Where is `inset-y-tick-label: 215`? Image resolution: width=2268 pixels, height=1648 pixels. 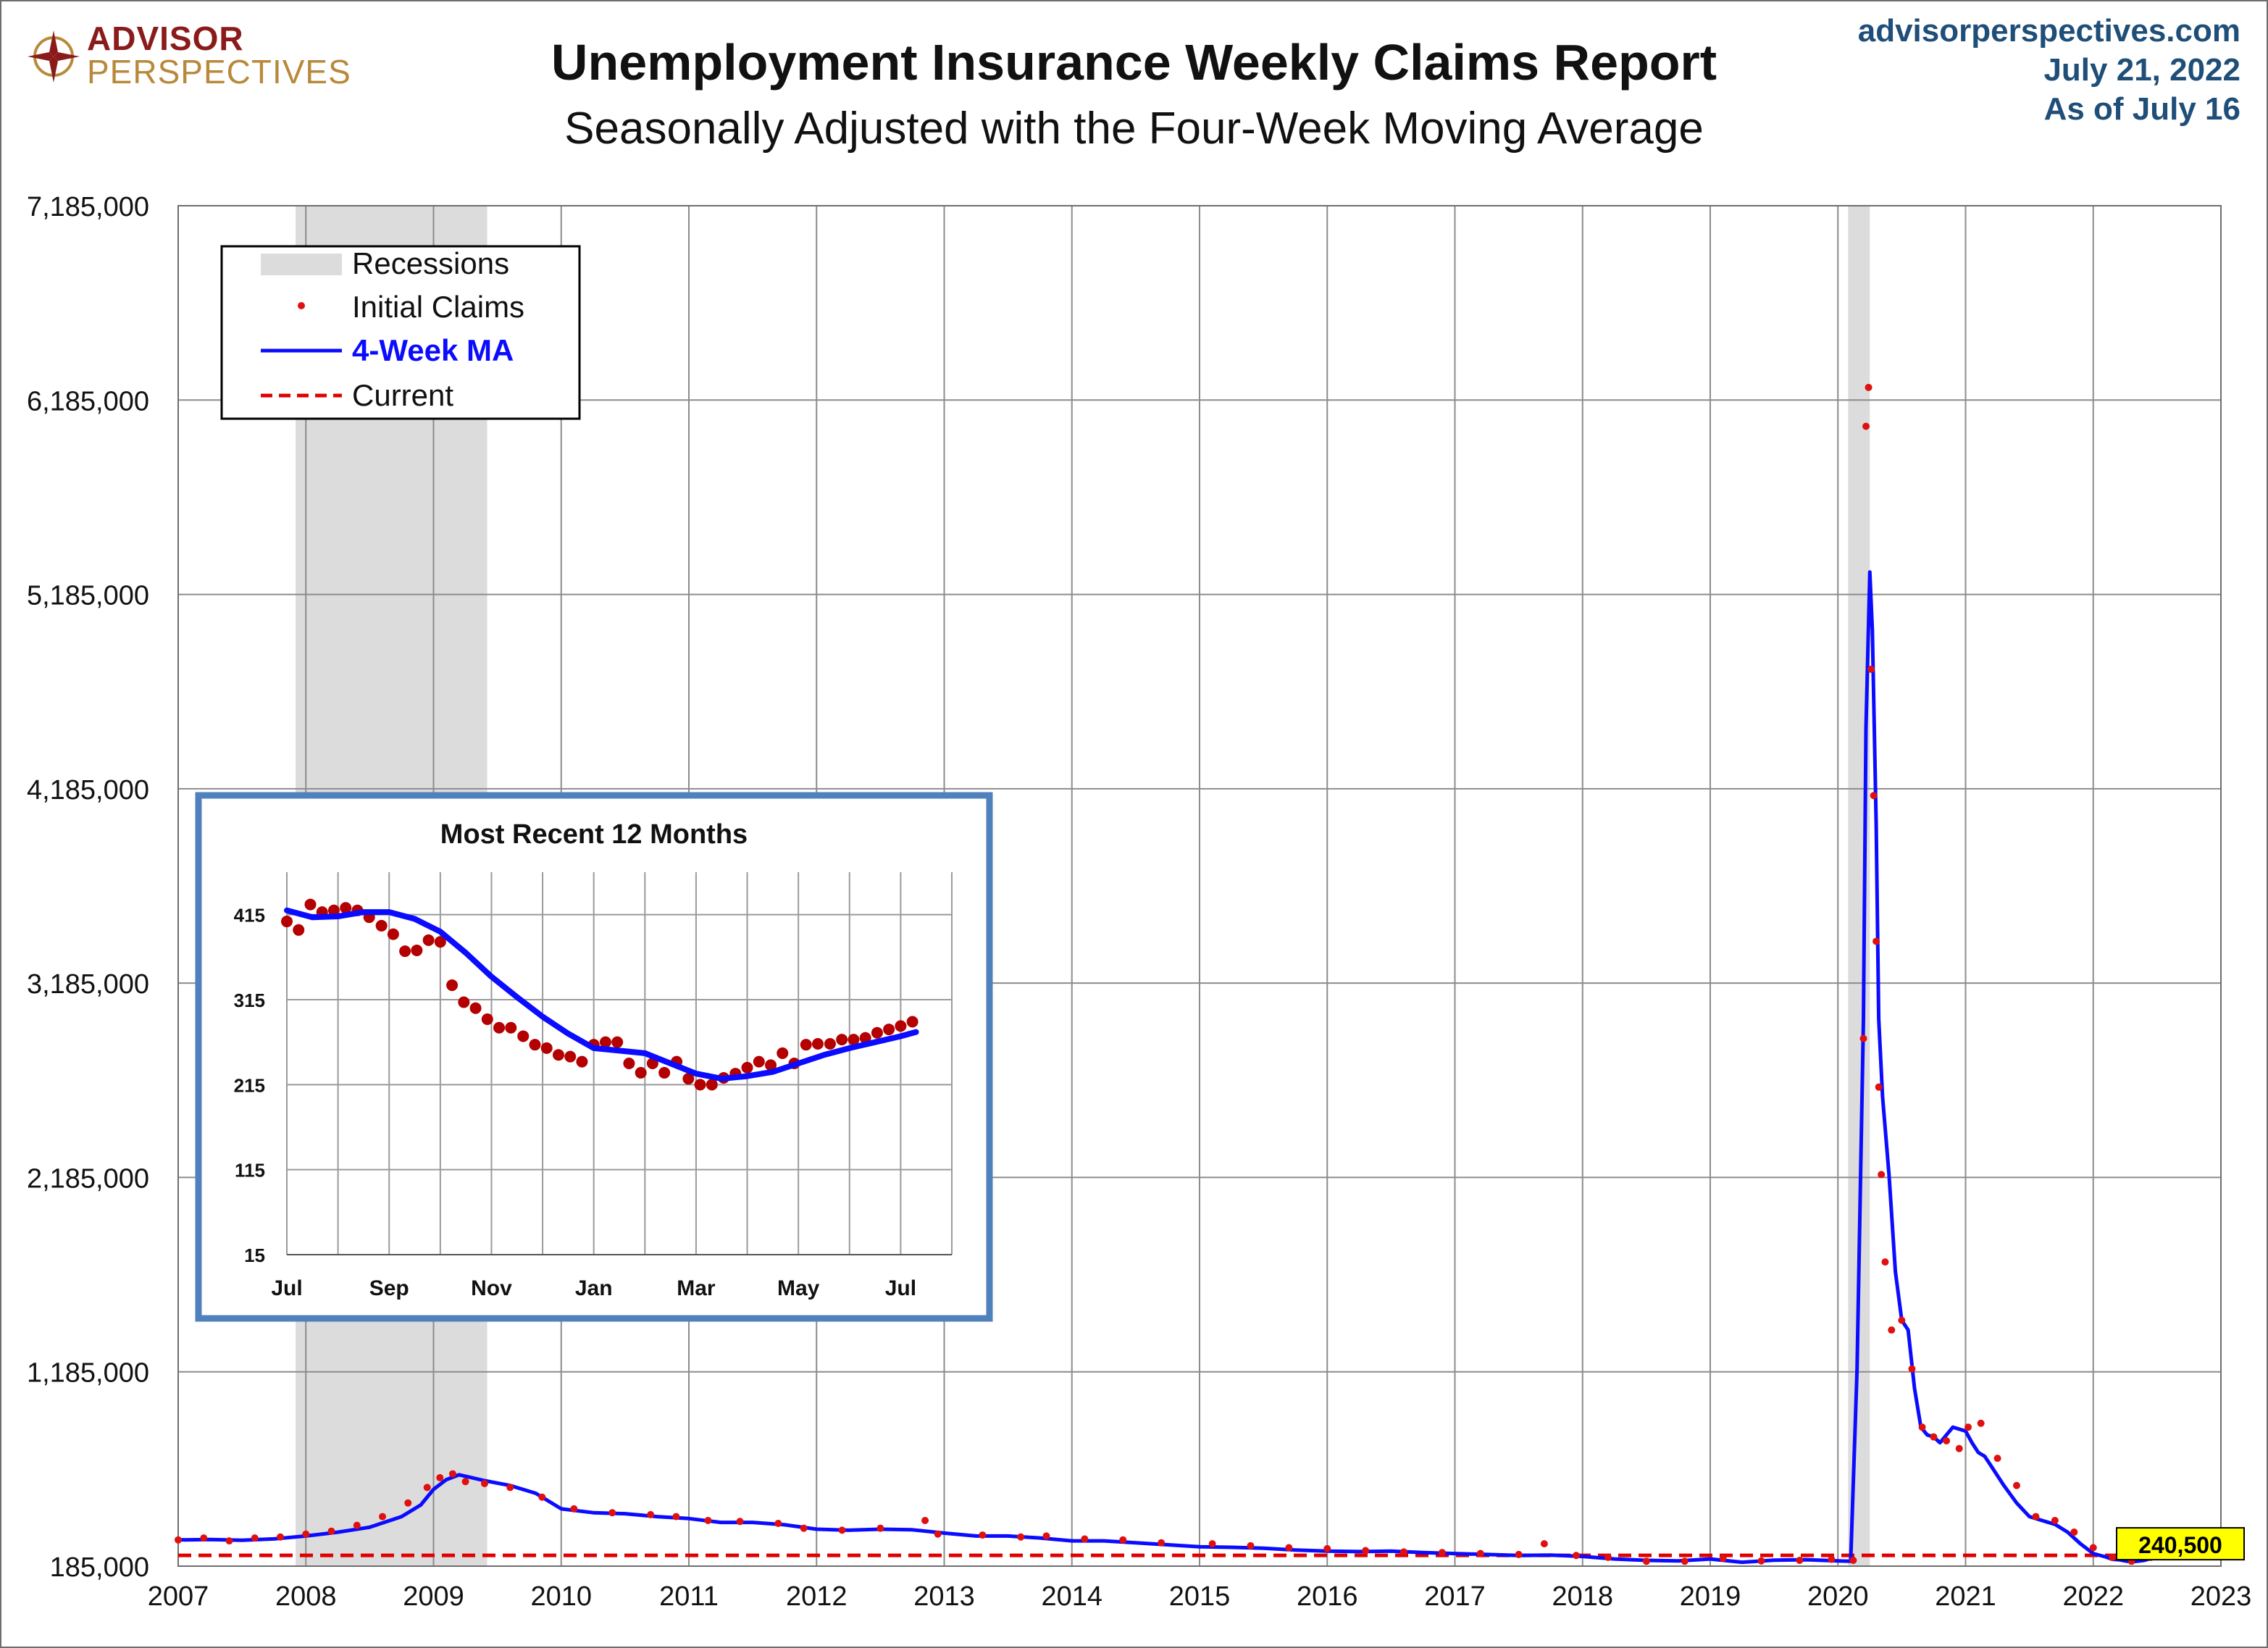 inset-y-tick-label: 215 is located at coordinates (250, 1085).